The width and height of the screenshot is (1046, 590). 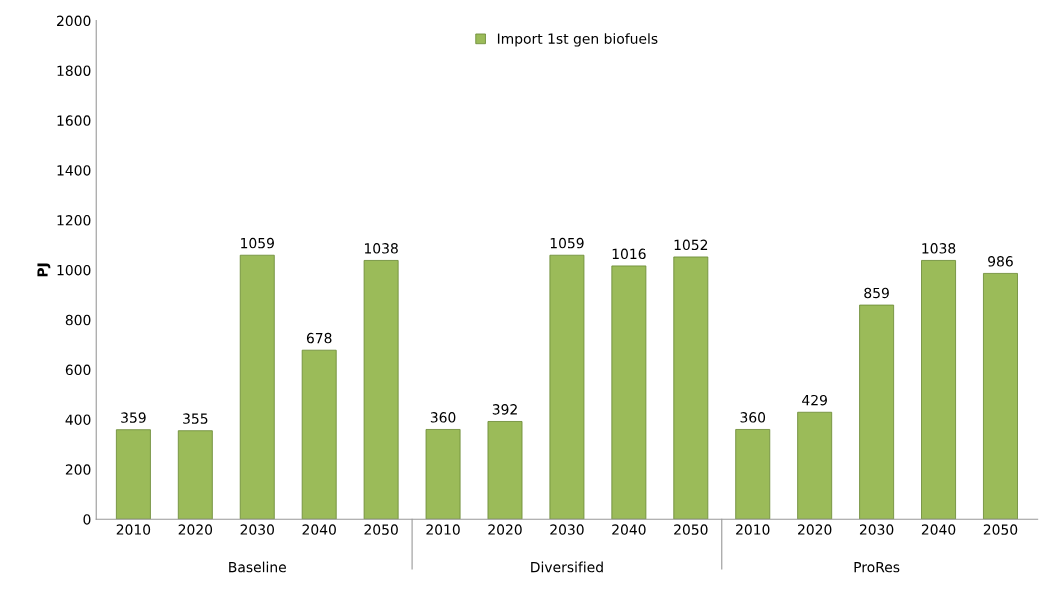 What do you see at coordinates (78, 370) in the screenshot?
I see `y-tick-label: 600` at bounding box center [78, 370].